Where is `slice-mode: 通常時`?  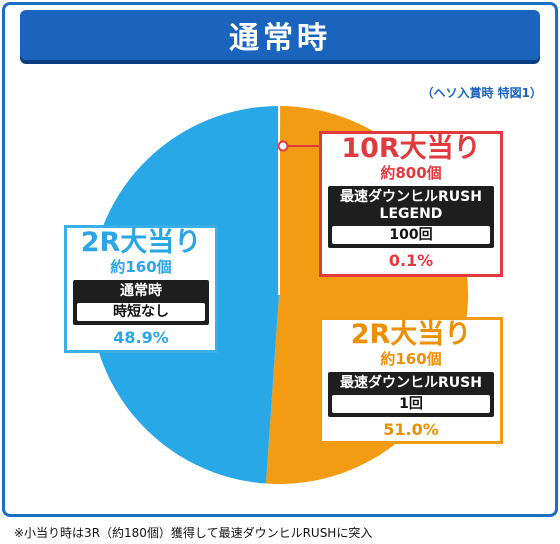 slice-mode: 通常時 is located at coordinates (141, 291).